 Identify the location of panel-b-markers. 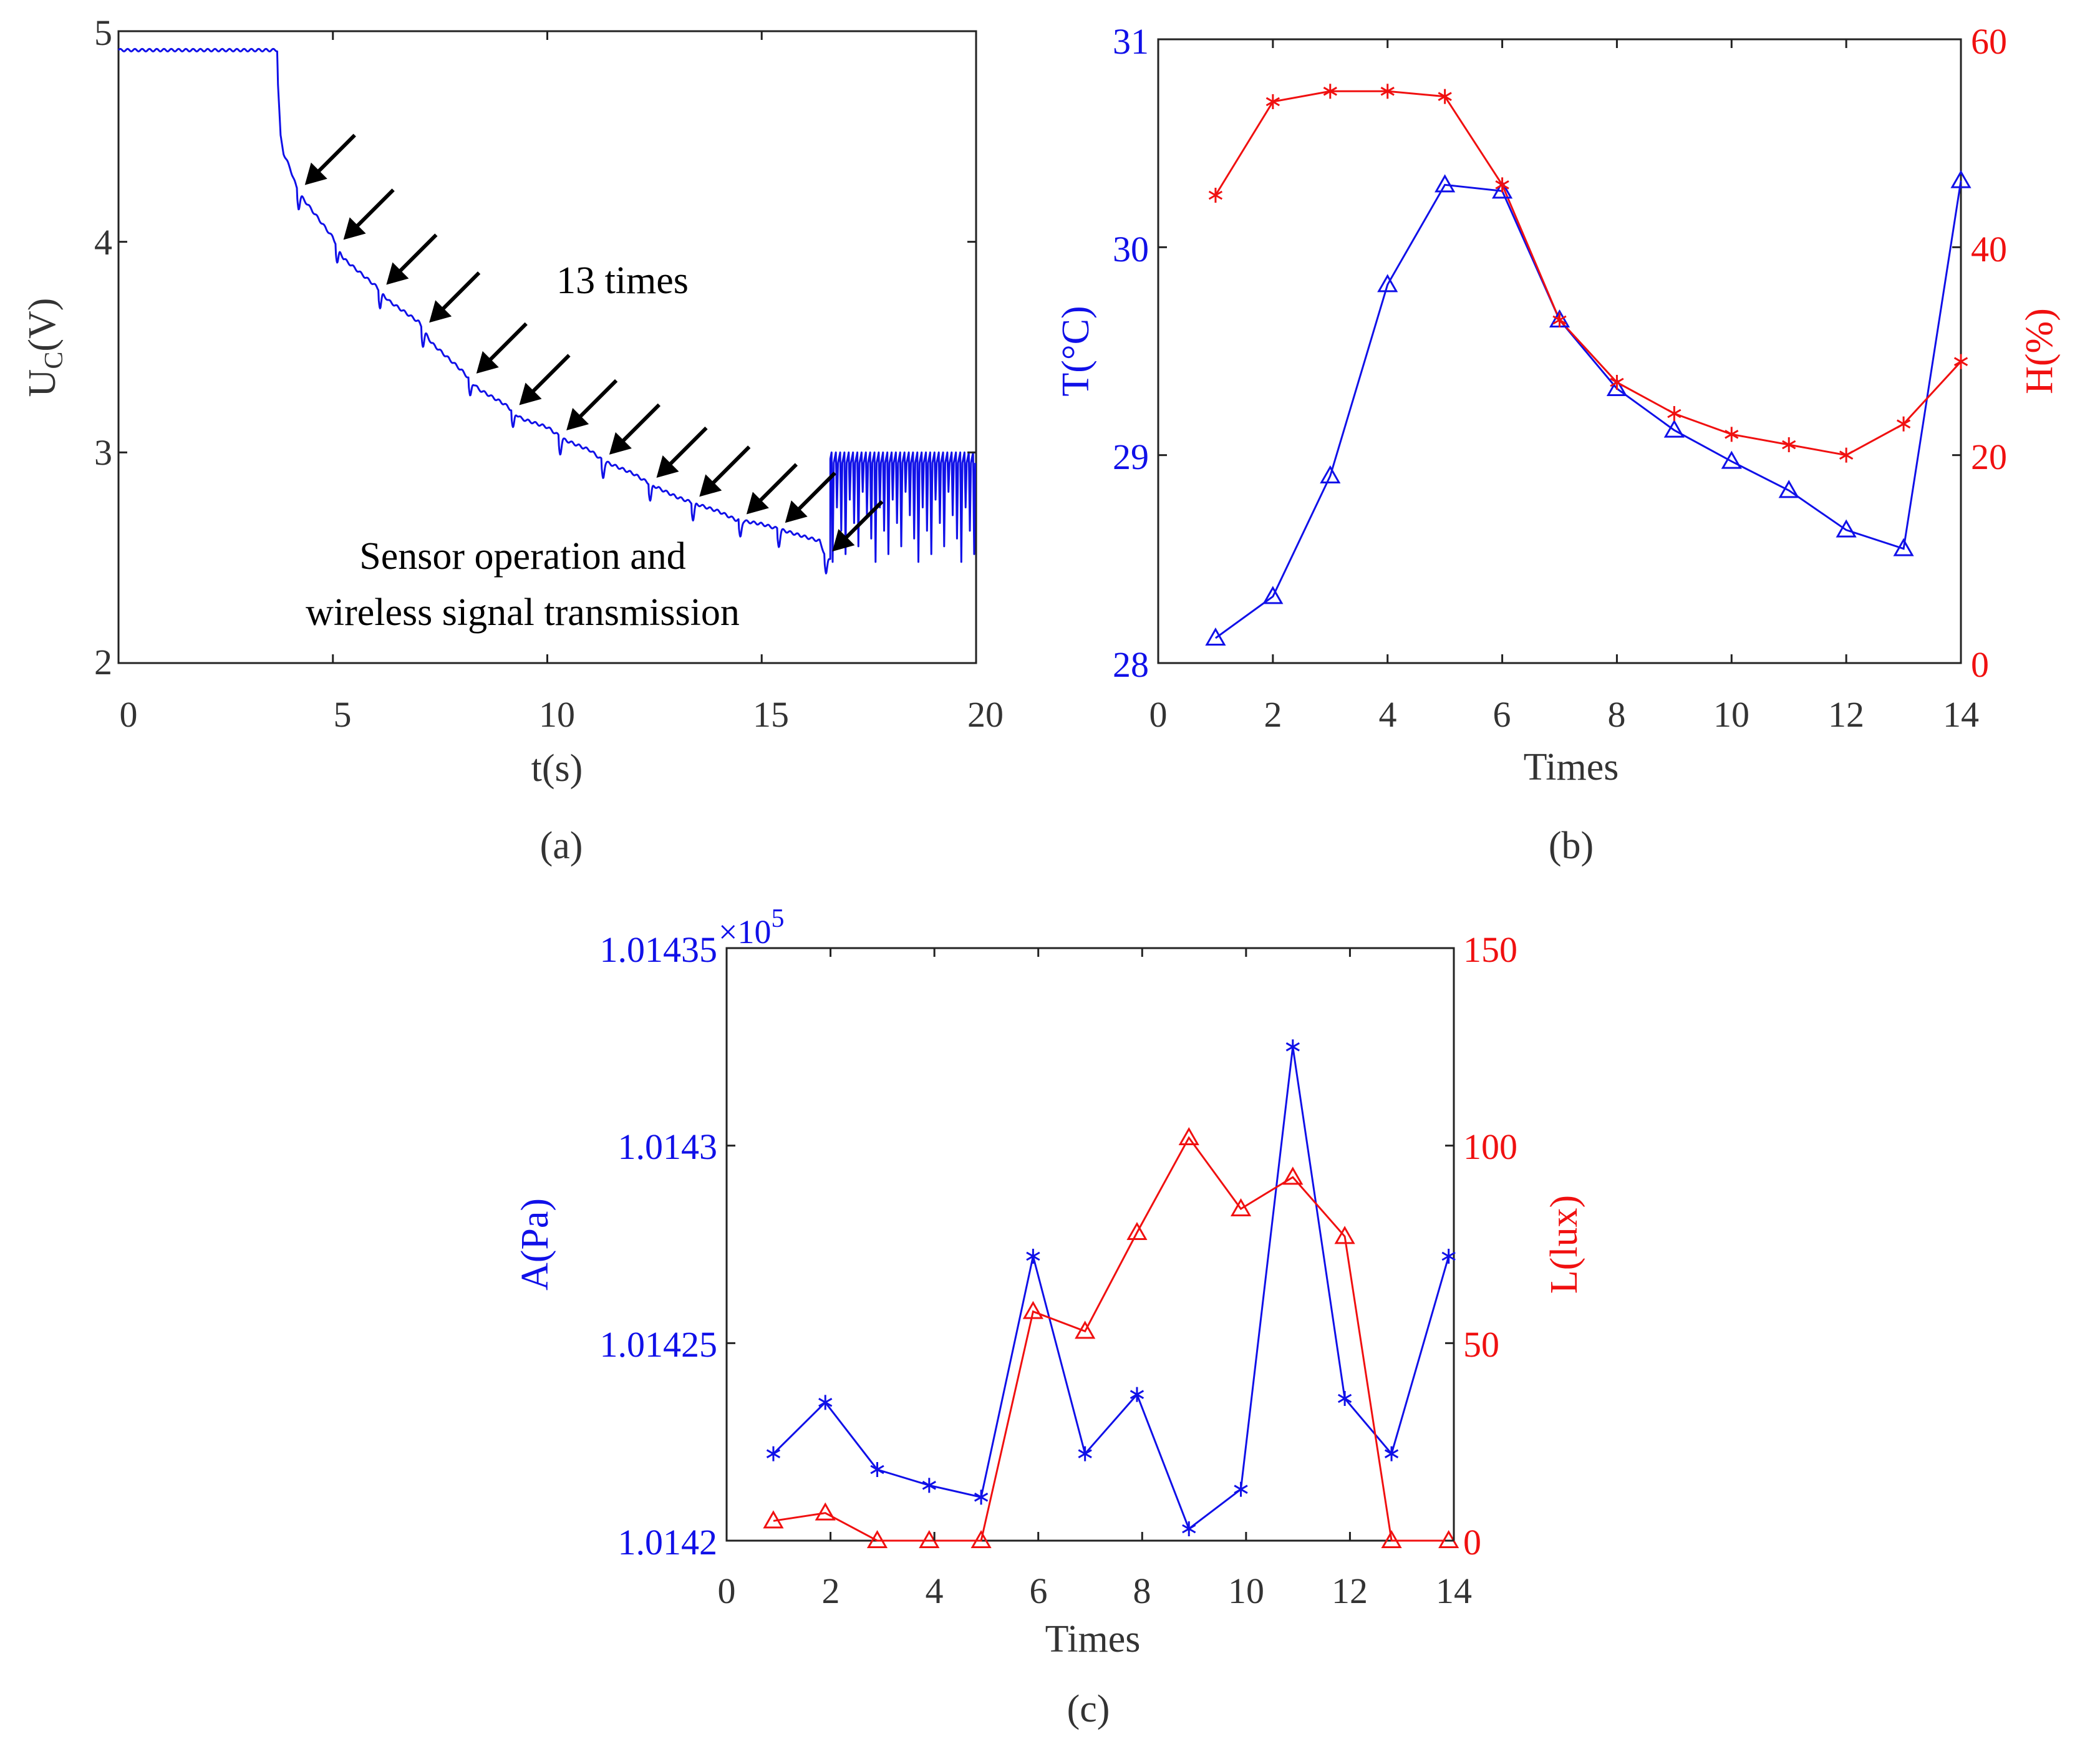
(1588, 365).